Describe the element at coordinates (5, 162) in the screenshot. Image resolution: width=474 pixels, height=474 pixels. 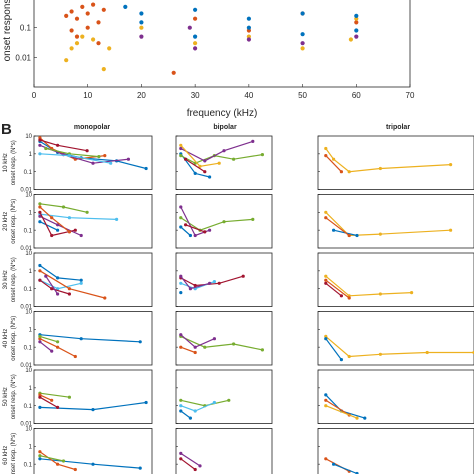
I see `row-label: 10 kHz` at that location.